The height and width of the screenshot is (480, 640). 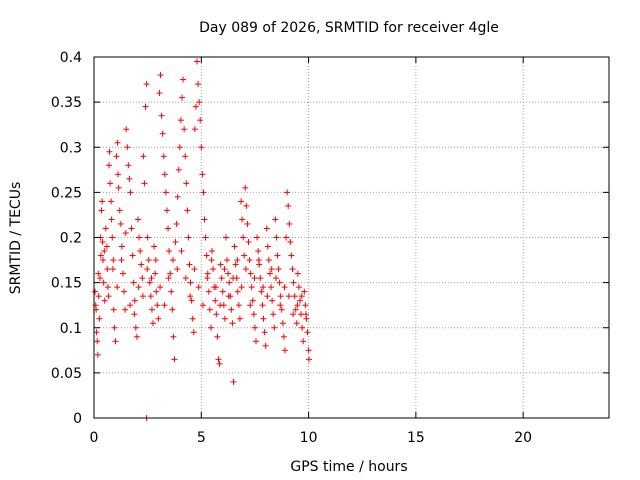 What do you see at coordinates (416, 438) in the screenshot?
I see `x-tick-label: 15` at bounding box center [416, 438].